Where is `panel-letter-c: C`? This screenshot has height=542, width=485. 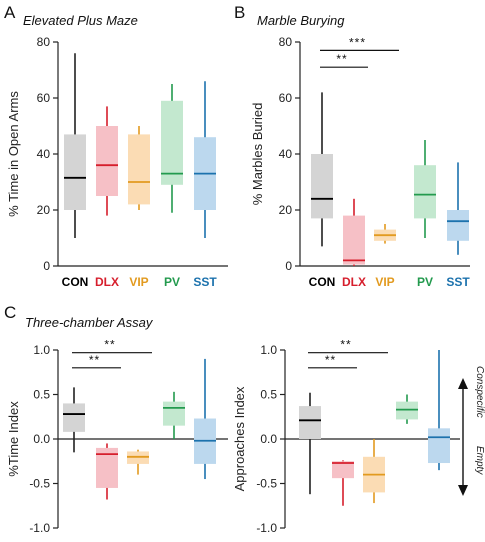 panel-letter-c: C is located at coordinates (10, 312).